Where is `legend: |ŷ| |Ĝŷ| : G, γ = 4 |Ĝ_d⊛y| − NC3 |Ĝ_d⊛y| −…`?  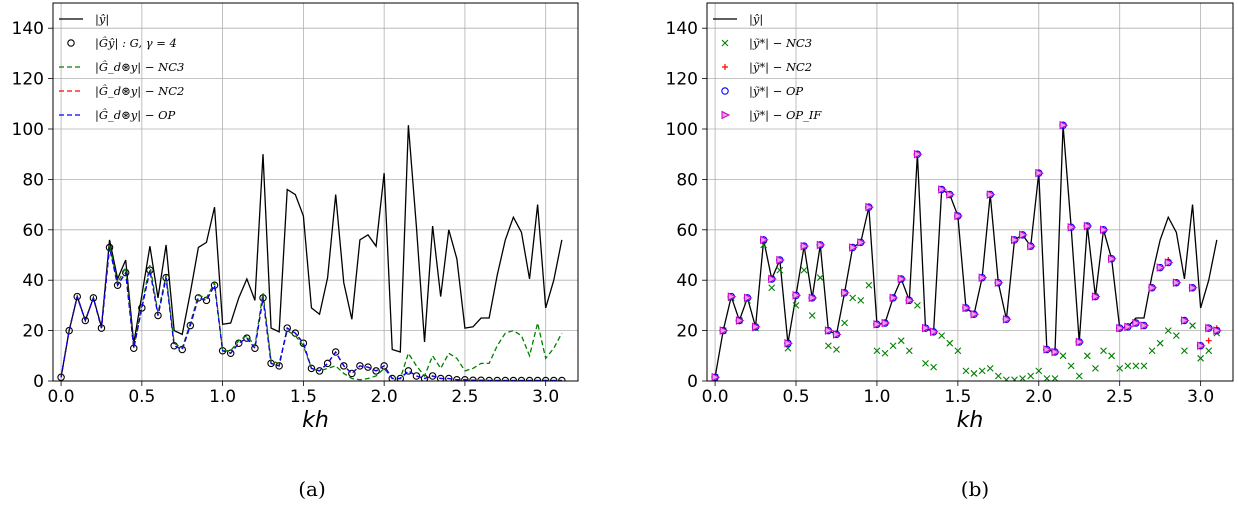
legend: |ŷ| |Ĝŷ| : G, γ = 4 |Ĝ_d⊛y| − NC3 |Ĝ_d⊛y| −… is located at coordinates (121, 67).